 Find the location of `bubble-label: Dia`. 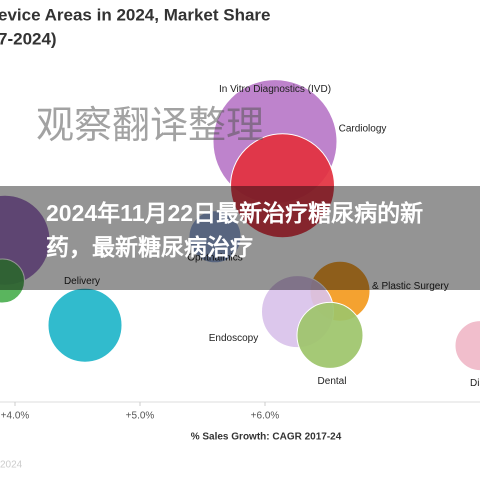

bubble-label: Dia is located at coordinates (475, 383).